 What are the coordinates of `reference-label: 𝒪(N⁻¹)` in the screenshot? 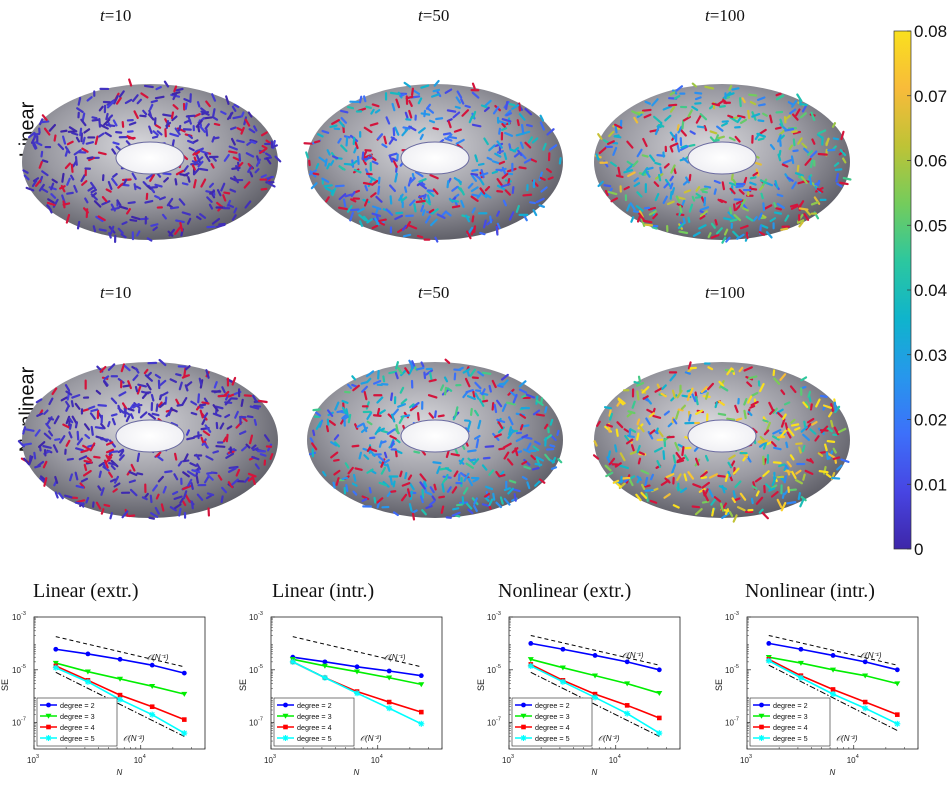 It's located at (395, 657).